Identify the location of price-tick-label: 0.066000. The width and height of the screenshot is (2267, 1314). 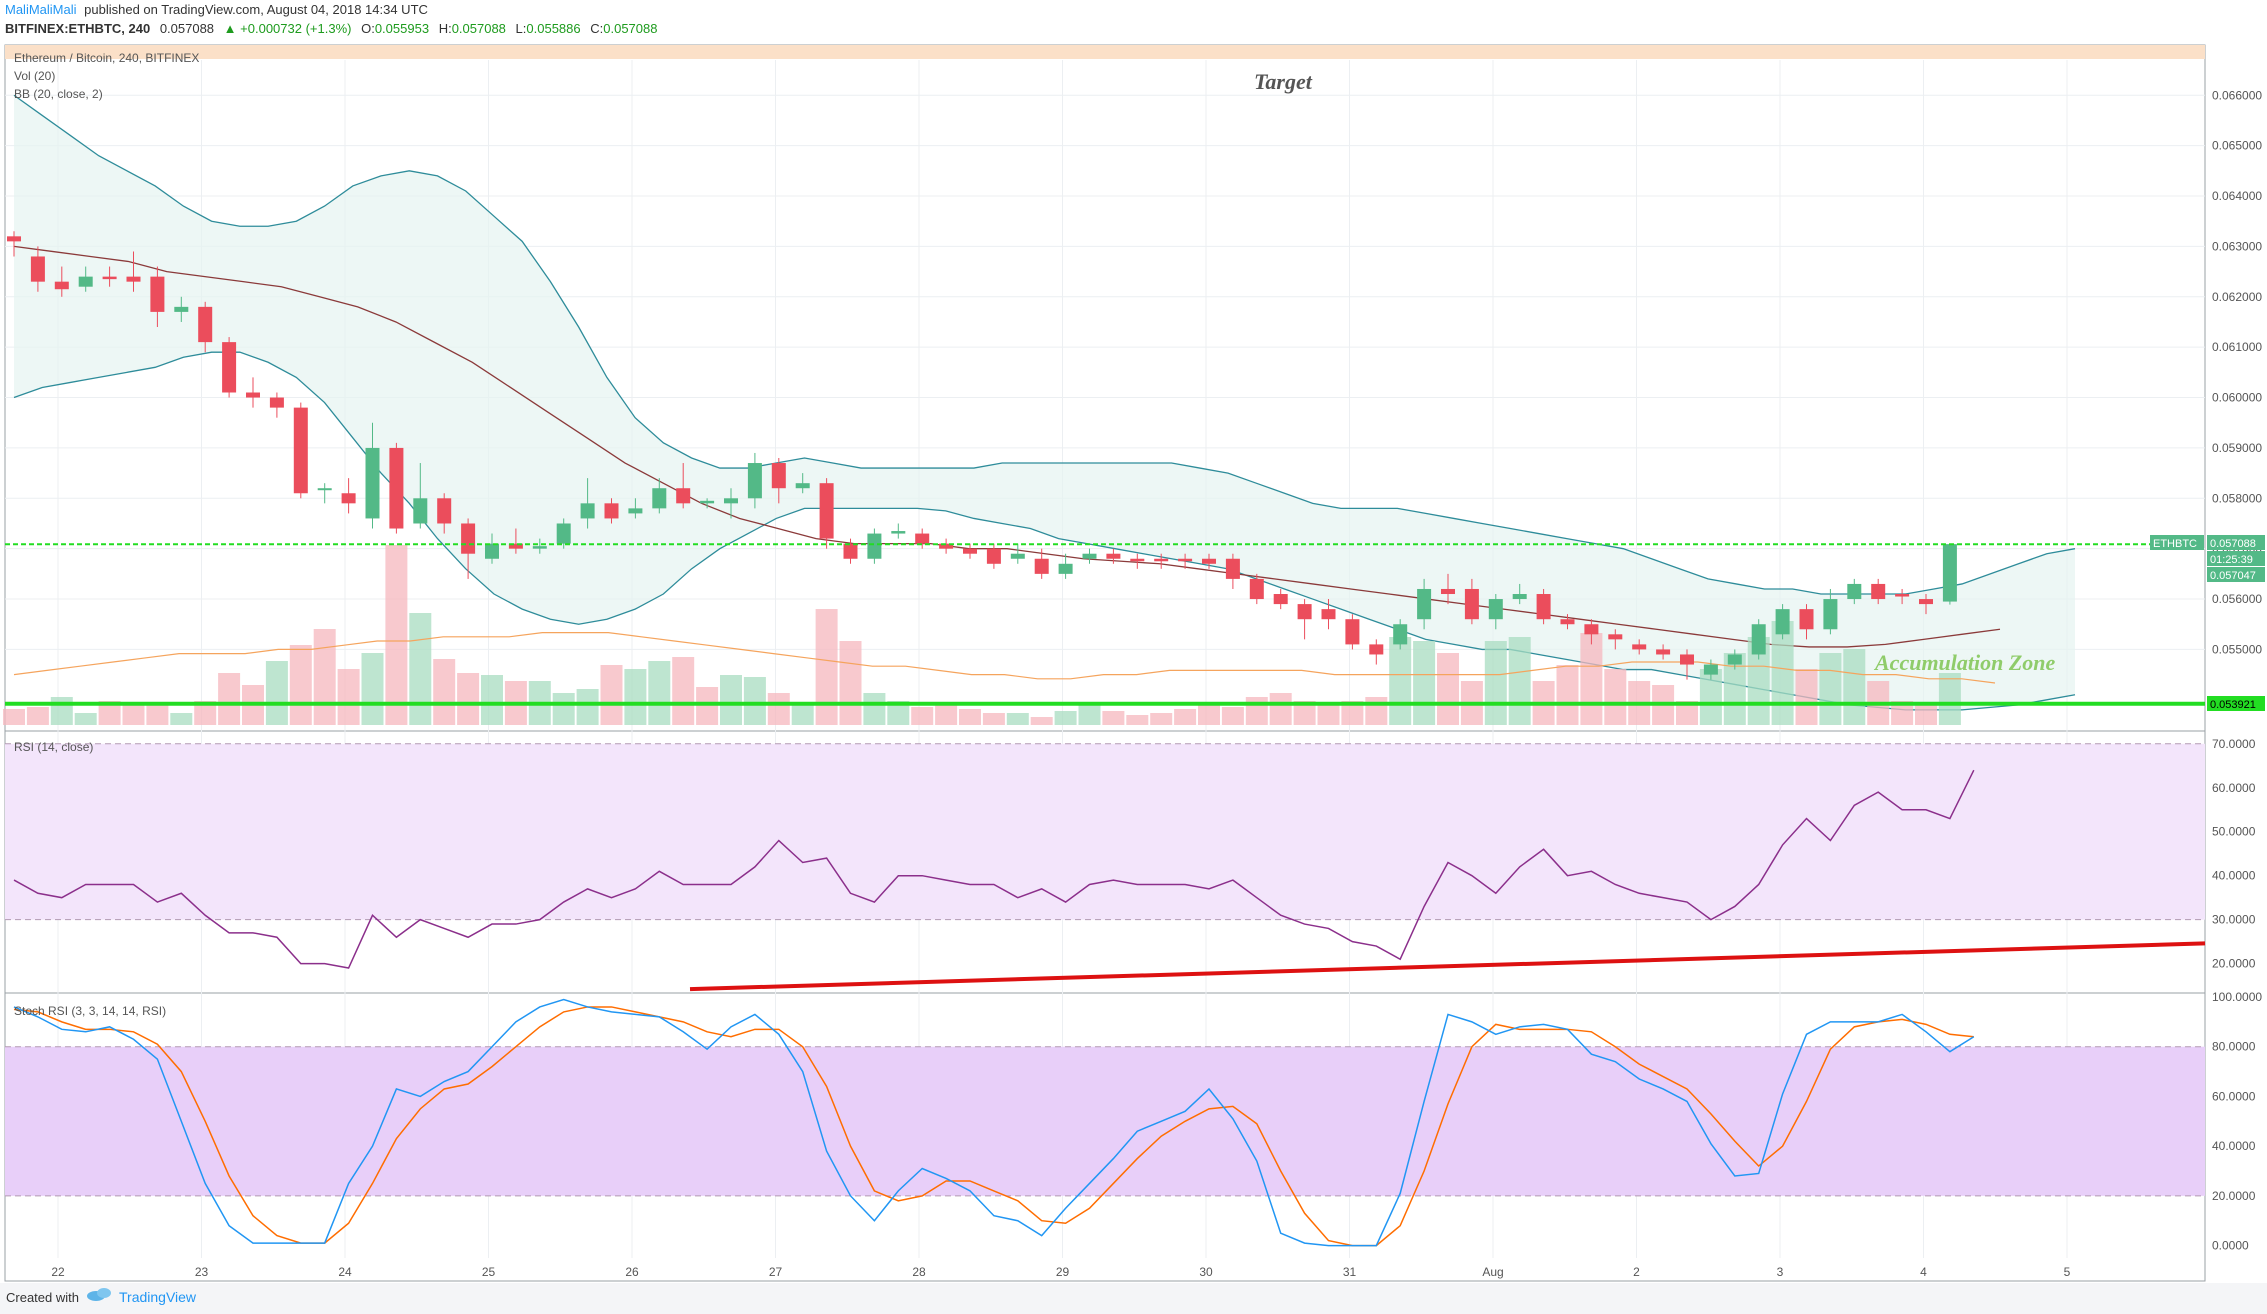
(2237, 95).